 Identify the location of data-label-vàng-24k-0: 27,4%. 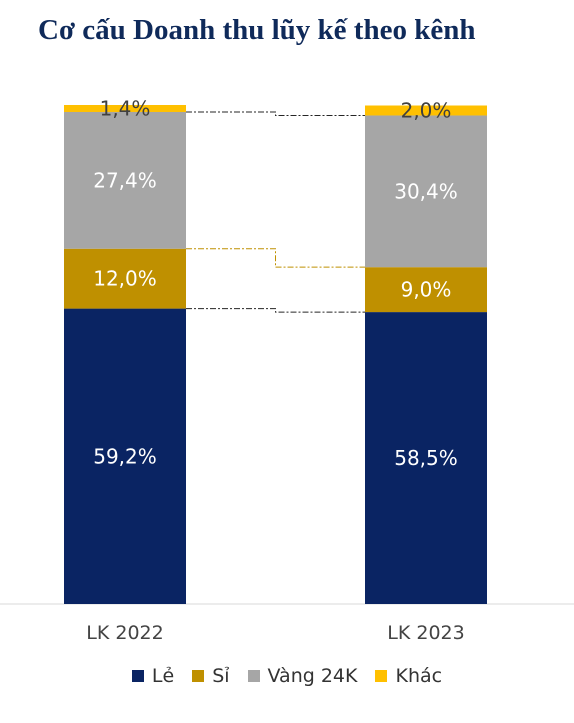
(125, 180).